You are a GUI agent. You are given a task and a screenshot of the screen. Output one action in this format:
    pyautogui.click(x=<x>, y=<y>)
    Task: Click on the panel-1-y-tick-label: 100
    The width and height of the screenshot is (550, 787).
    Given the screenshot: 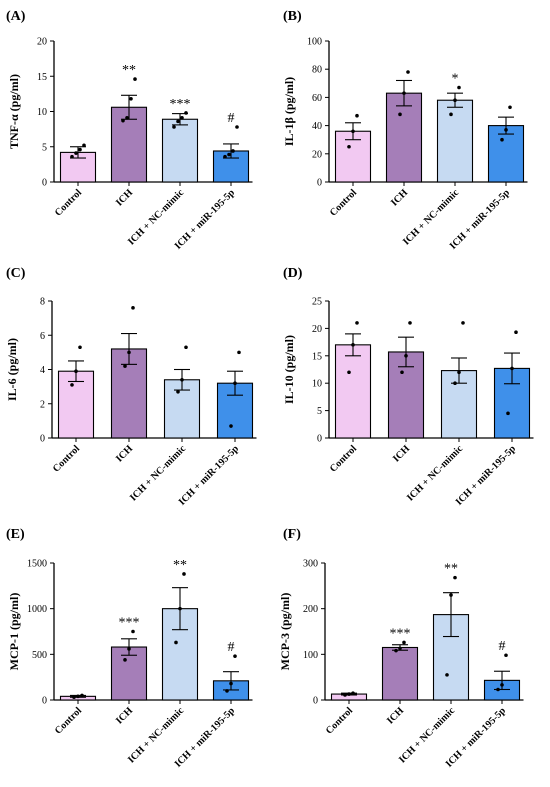 What is the action you would take?
    pyautogui.click(x=314, y=42)
    